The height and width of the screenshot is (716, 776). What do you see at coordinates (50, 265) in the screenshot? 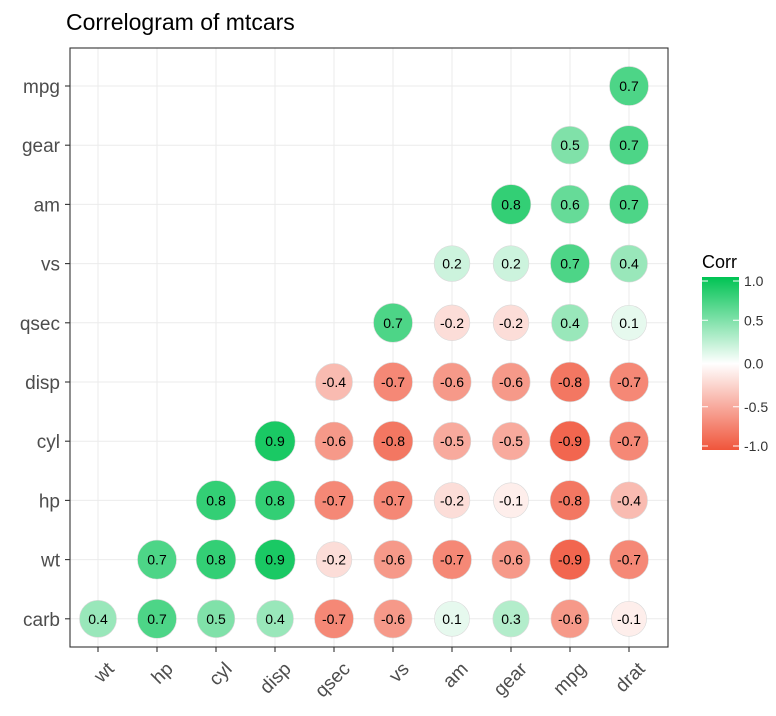
I see `y-tick-label-vs: vs` at bounding box center [50, 265].